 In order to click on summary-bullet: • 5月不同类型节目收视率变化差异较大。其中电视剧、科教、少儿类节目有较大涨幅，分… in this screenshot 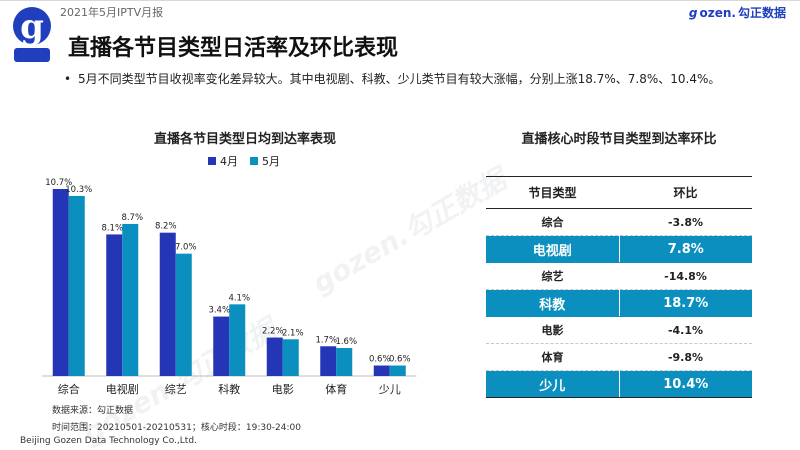, I will do `click(392, 78)`.